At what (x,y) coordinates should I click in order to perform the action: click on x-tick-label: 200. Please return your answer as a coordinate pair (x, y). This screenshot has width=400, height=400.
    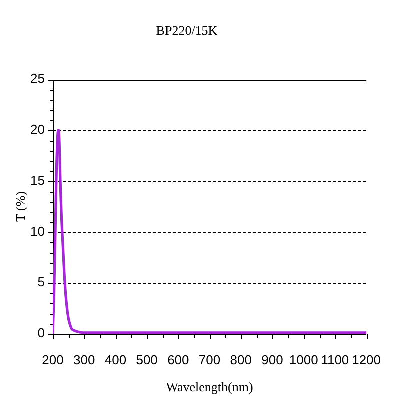
    Looking at the image, I should click on (53, 360).